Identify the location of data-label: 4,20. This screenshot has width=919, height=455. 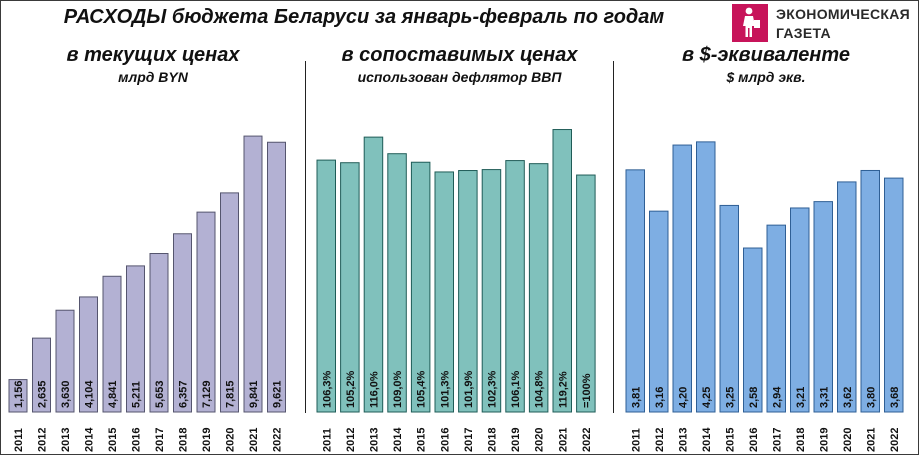
(683, 397).